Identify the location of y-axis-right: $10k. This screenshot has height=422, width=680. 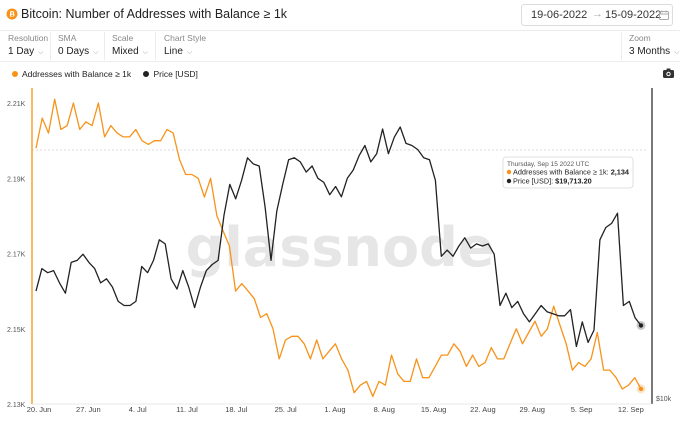
(664, 399).